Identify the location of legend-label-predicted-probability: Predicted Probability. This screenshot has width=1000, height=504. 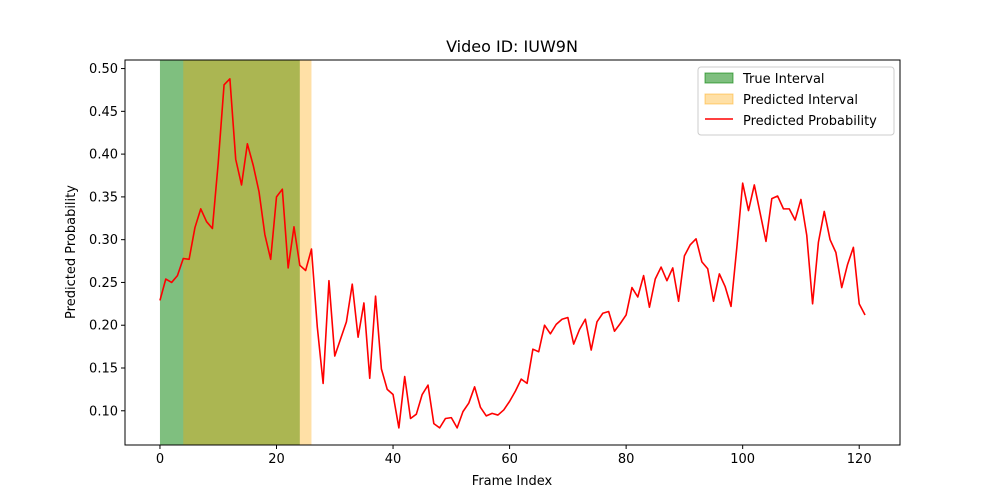
(810, 121).